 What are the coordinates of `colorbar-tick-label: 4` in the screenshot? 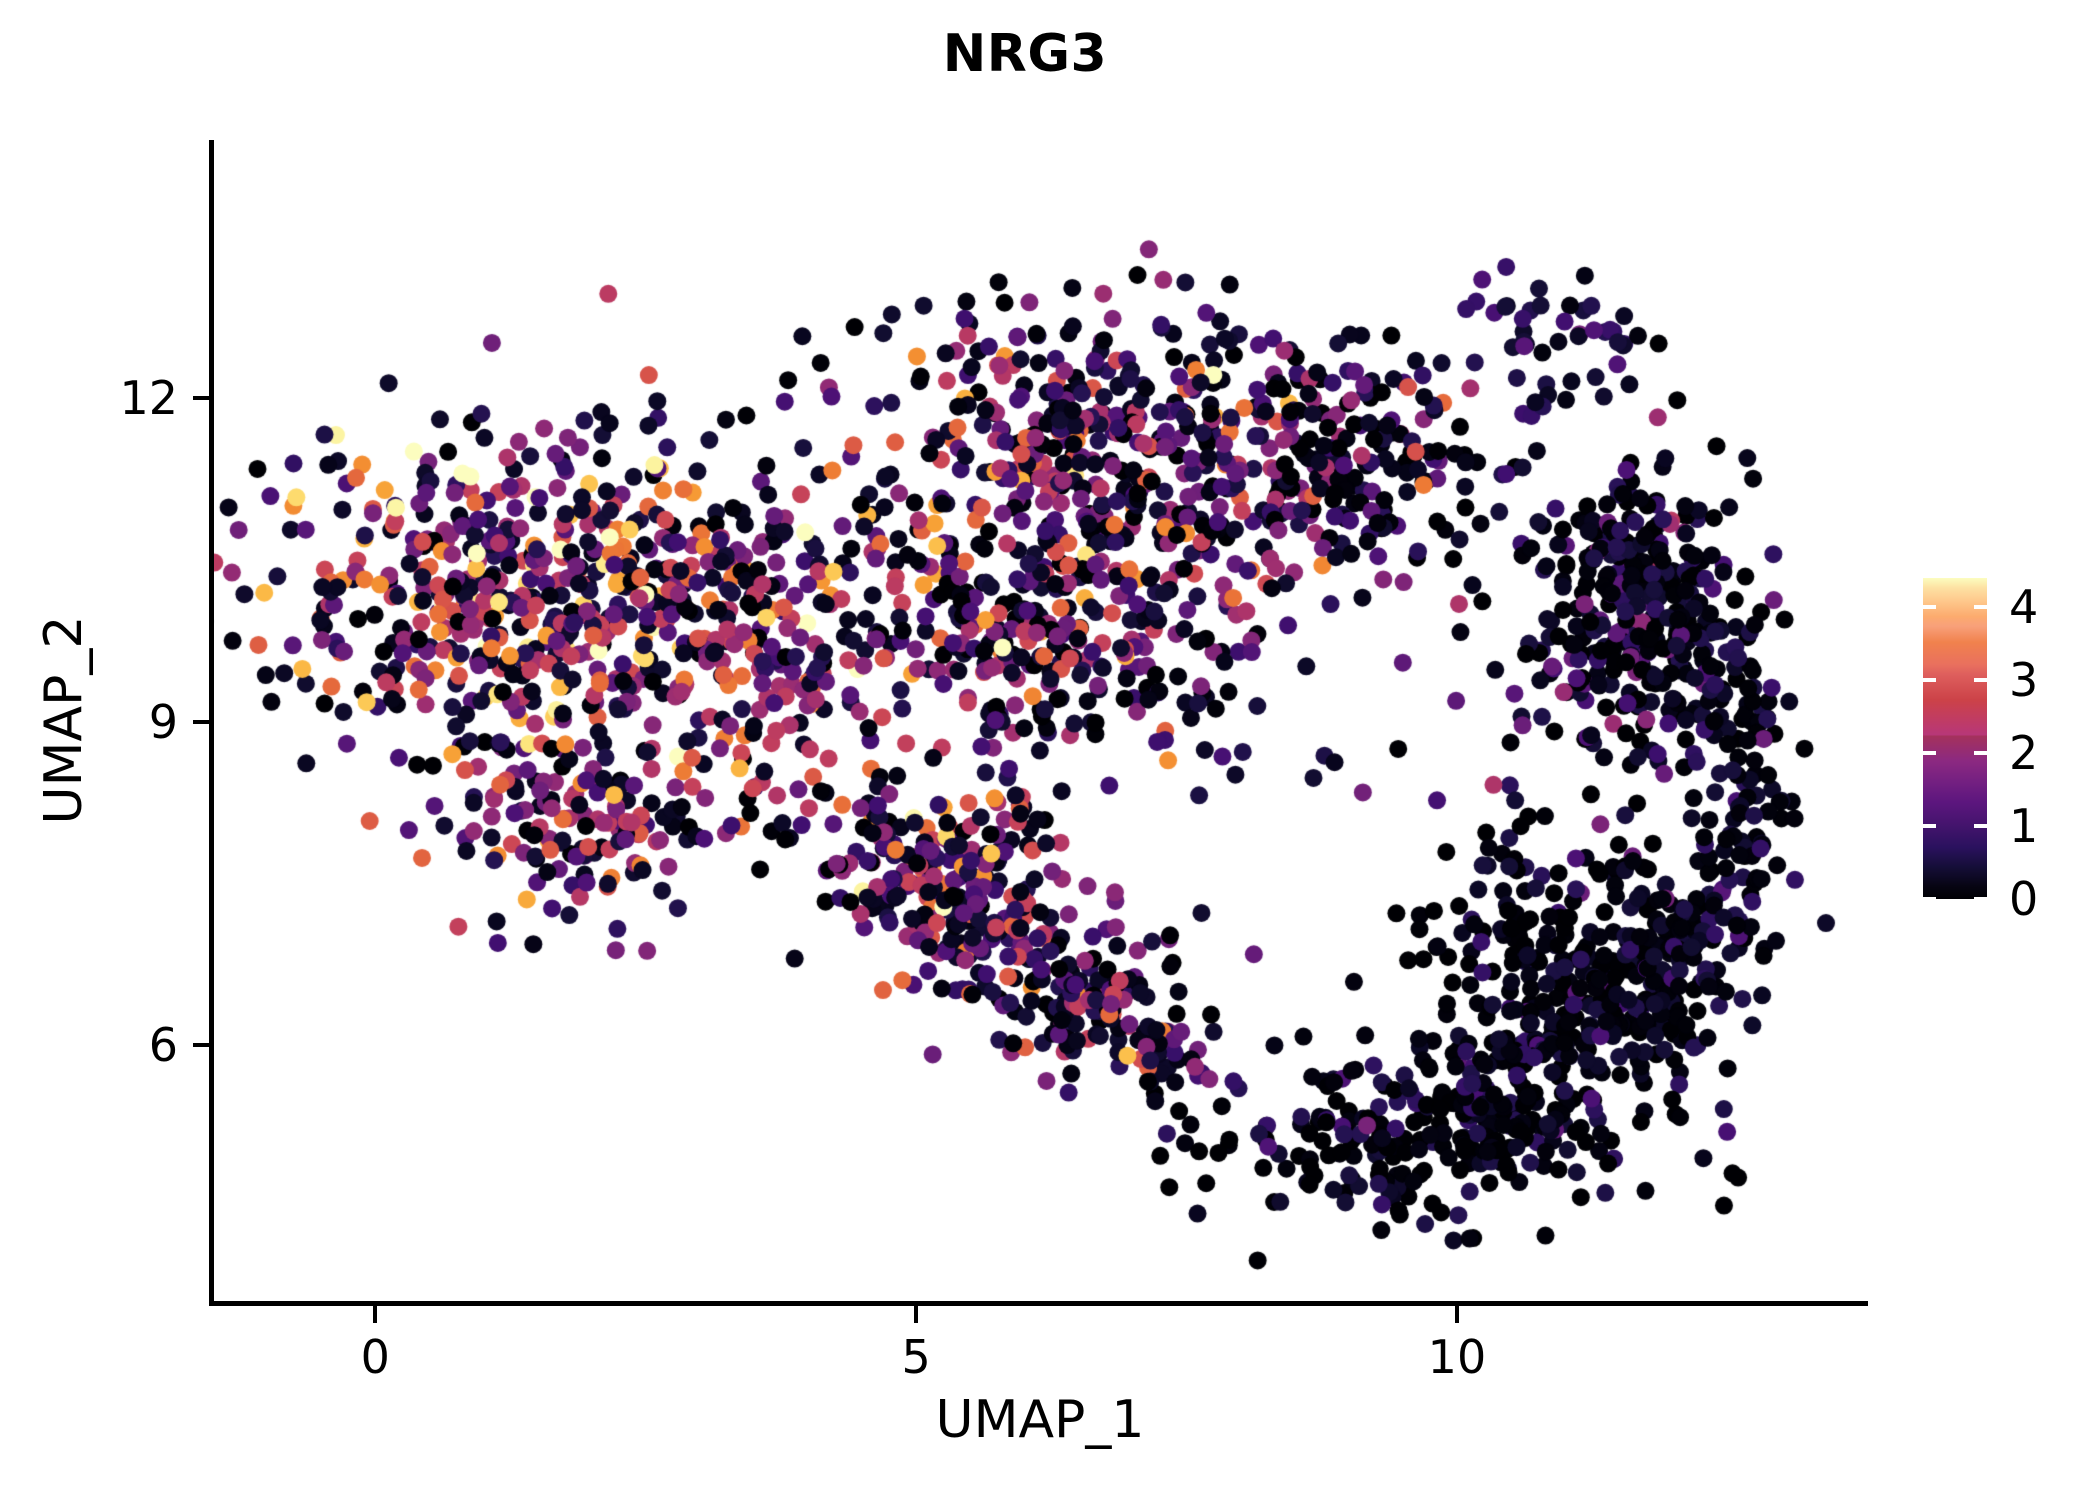 It's located at (2024, 607).